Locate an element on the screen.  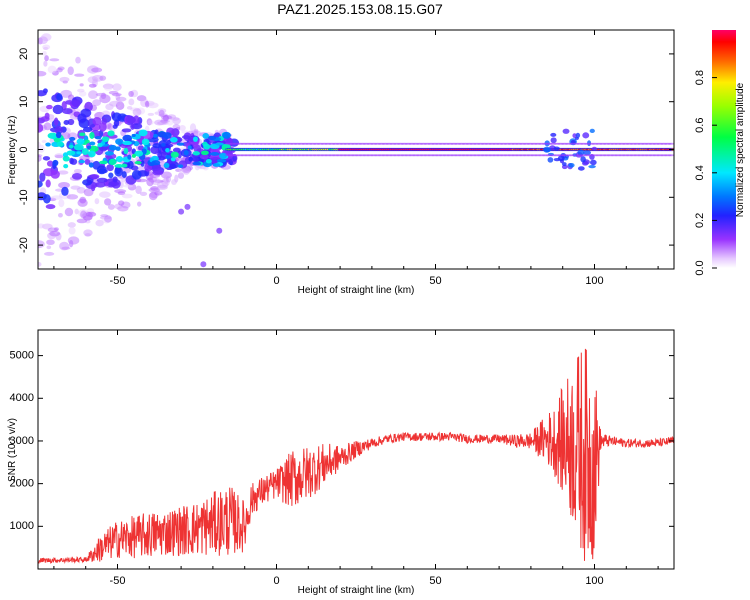
colorbar-label: Normalized spectral amplitude is located at coordinates (740, 149).